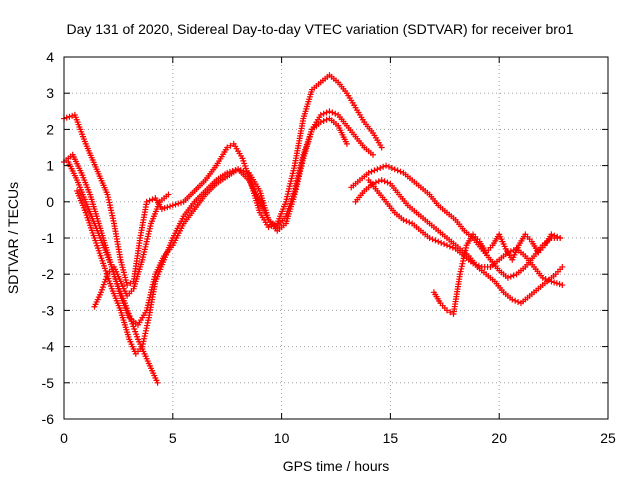  I want to click on x-tick-label: 10, so click(282, 438).